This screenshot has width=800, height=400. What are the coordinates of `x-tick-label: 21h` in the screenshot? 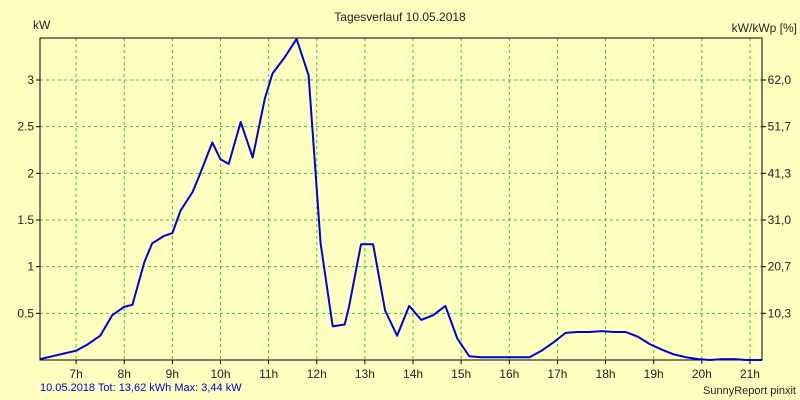 It's located at (750, 374).